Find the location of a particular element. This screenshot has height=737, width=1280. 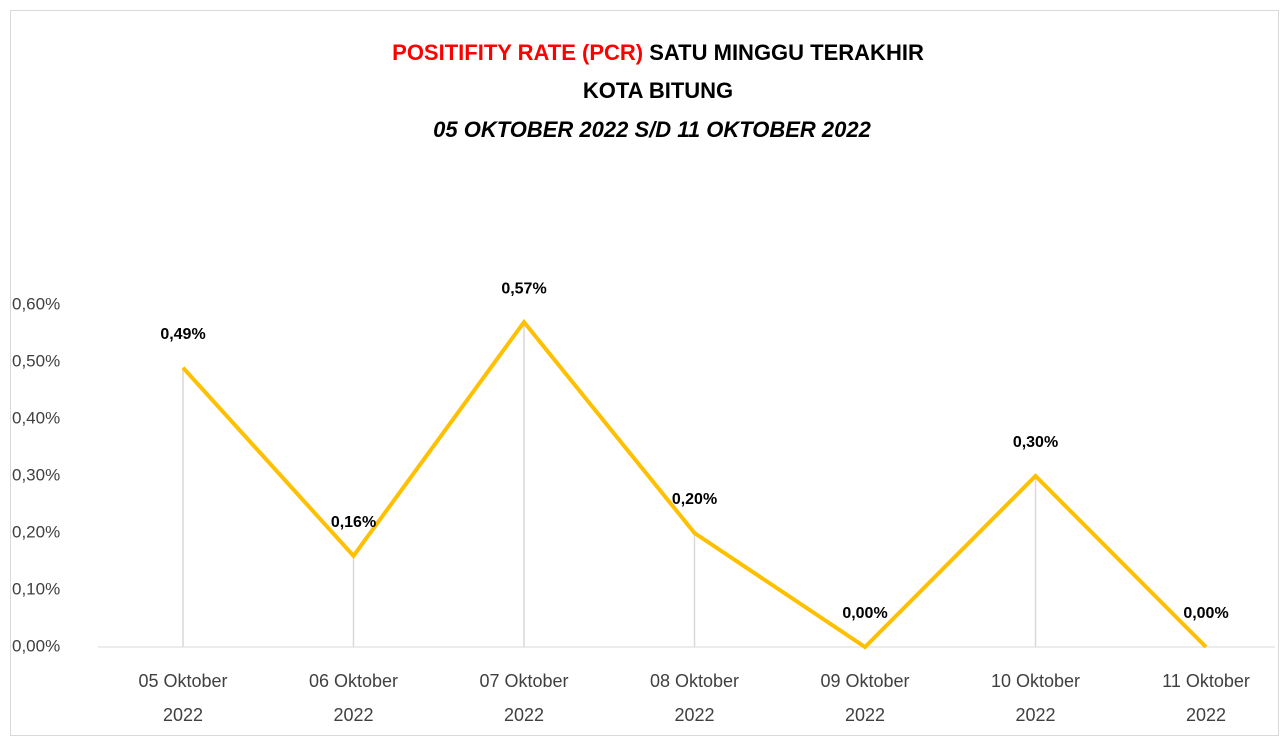

y-tick-label: 0,10% is located at coordinates (36, 588).